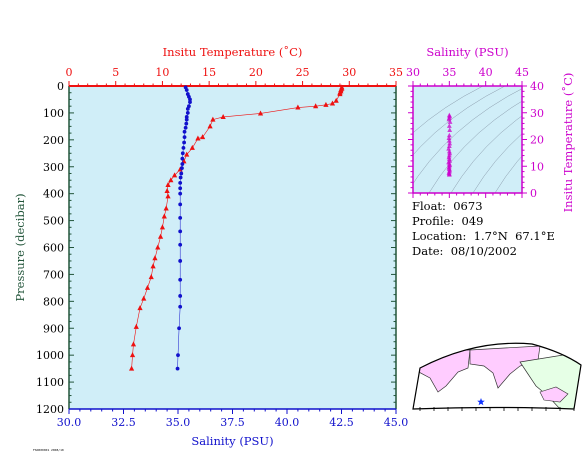  What do you see at coordinates (486, 72) in the screenshot?
I see `ts-salinity-tick-label: 40` at bounding box center [486, 72].